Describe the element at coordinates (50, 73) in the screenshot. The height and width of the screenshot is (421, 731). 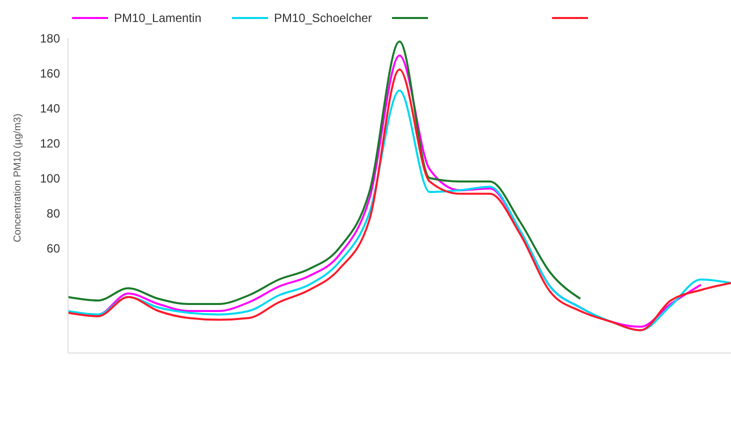
I see `y-tick-label: 160` at that location.